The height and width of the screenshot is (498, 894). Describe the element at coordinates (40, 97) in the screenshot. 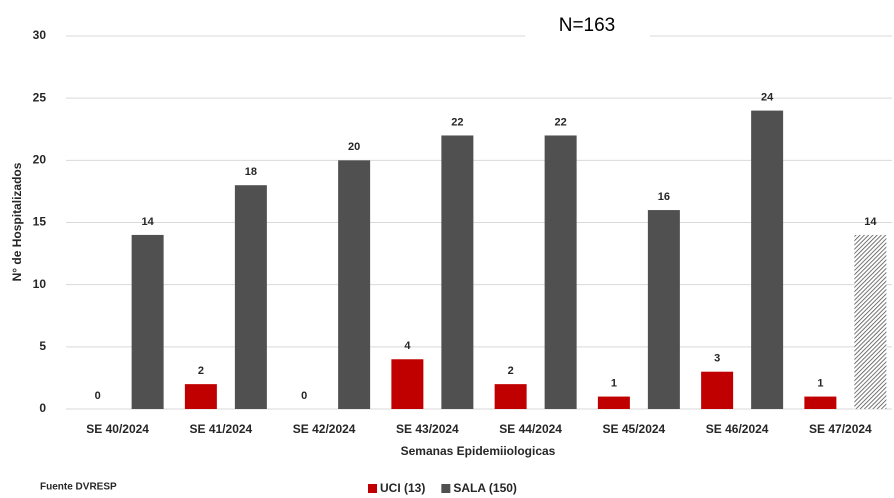

I see `y-tick-label: 25` at that location.